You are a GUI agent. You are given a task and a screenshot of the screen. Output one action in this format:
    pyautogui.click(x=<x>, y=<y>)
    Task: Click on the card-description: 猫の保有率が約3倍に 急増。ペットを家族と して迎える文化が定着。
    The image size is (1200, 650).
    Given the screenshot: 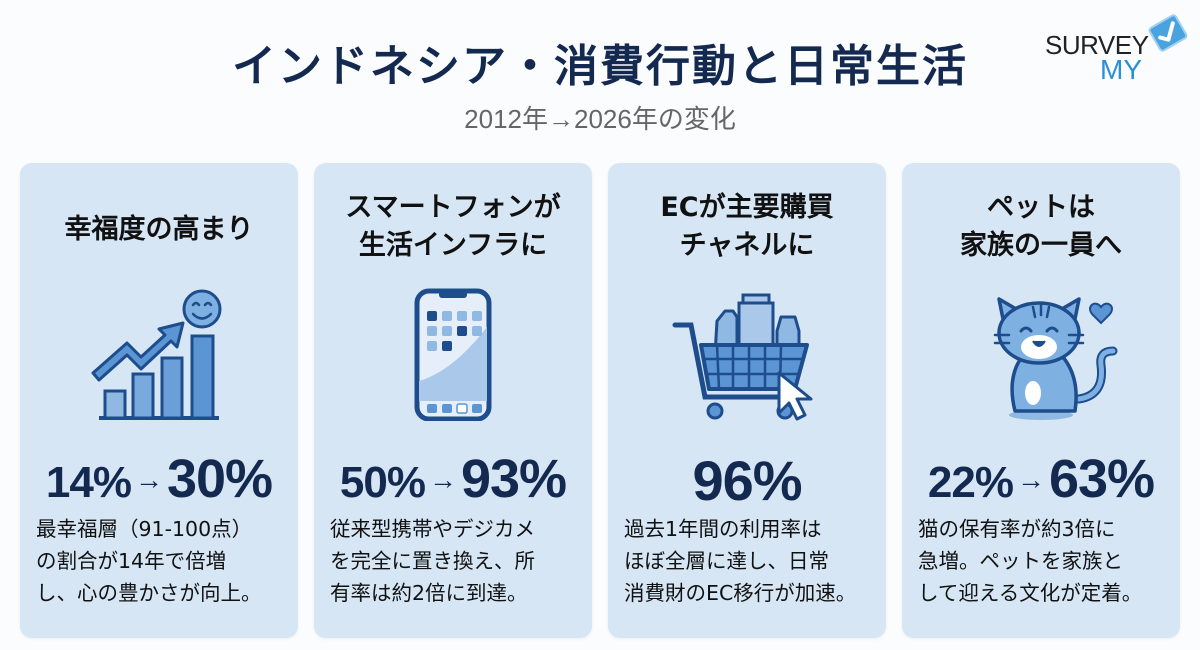 What is the action you would take?
    pyautogui.click(x=1043, y=561)
    